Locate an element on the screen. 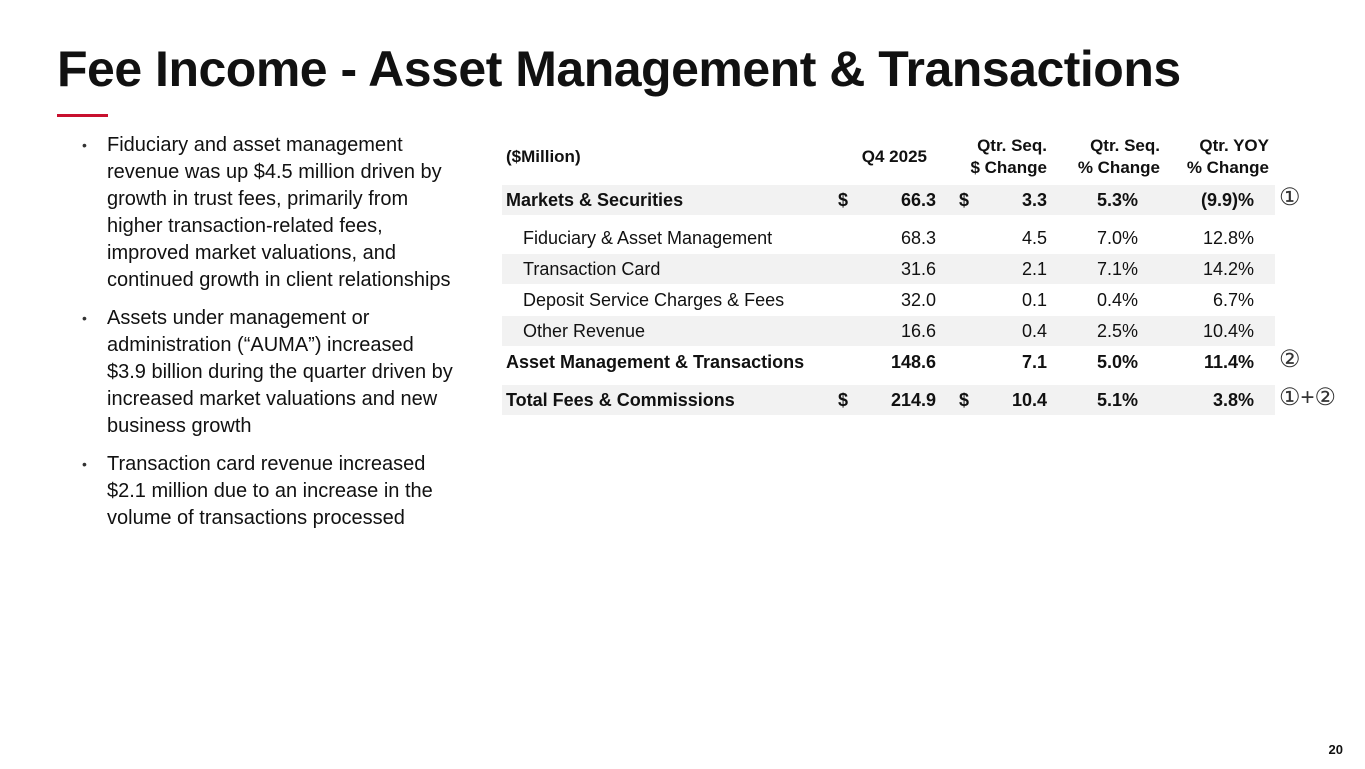 Image resolution: width=1365 pixels, height=769 pixels. table-cell: 5.3% is located at coordinates (1117, 200).